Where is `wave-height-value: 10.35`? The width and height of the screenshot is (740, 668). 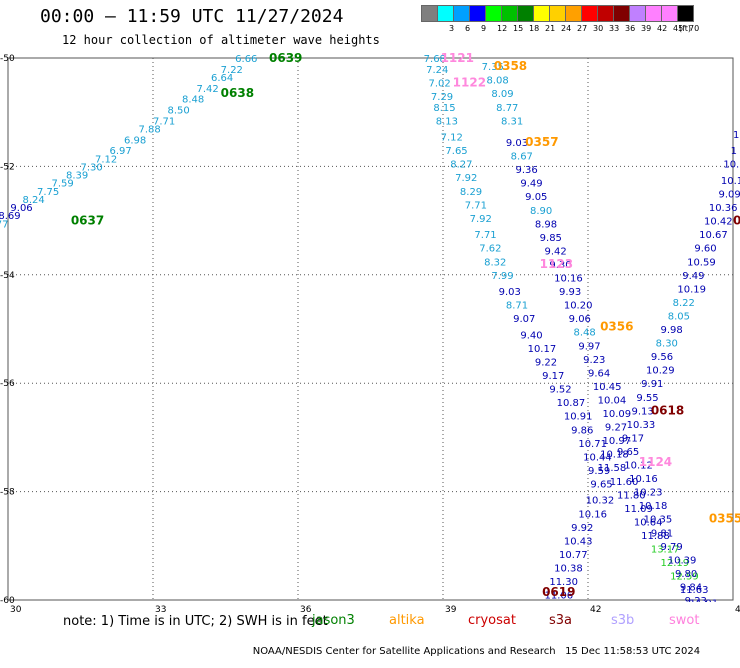
wave-height-value: 10.35 is located at coordinates (658, 520).